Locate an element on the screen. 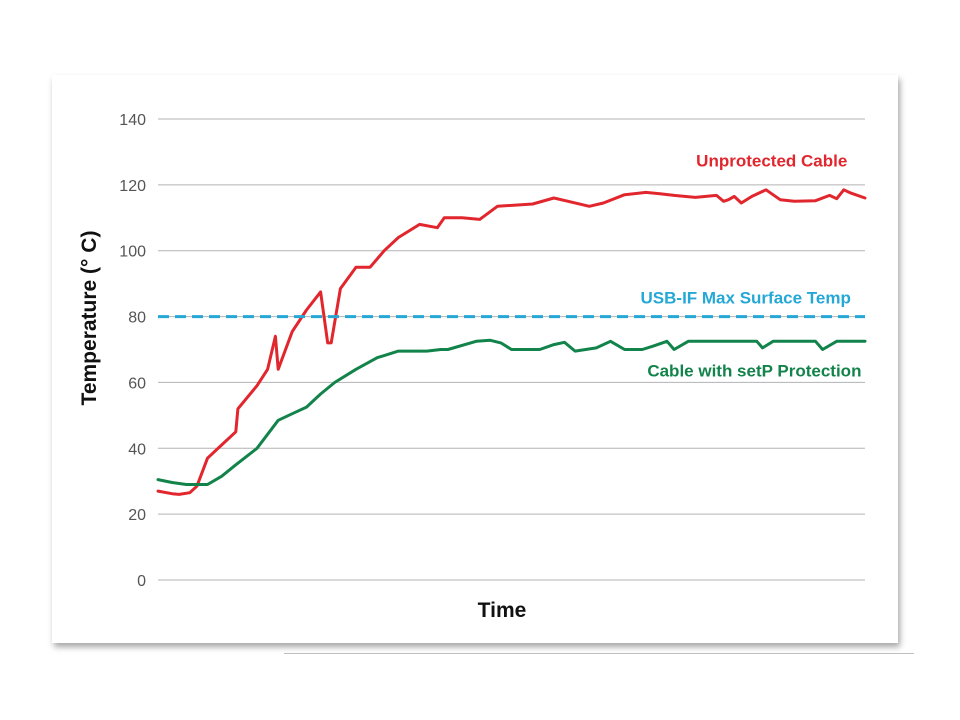  series-label-unprotected-cable: Unprotected Cable is located at coordinates (771, 161).